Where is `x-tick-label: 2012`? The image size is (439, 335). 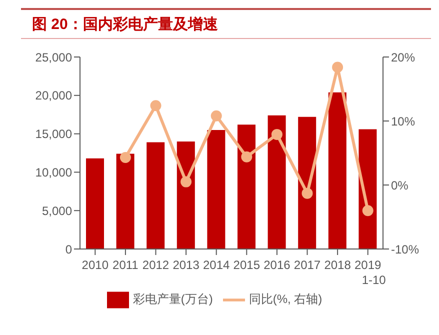 x-tick-label: 2012 is located at coordinates (156, 265).